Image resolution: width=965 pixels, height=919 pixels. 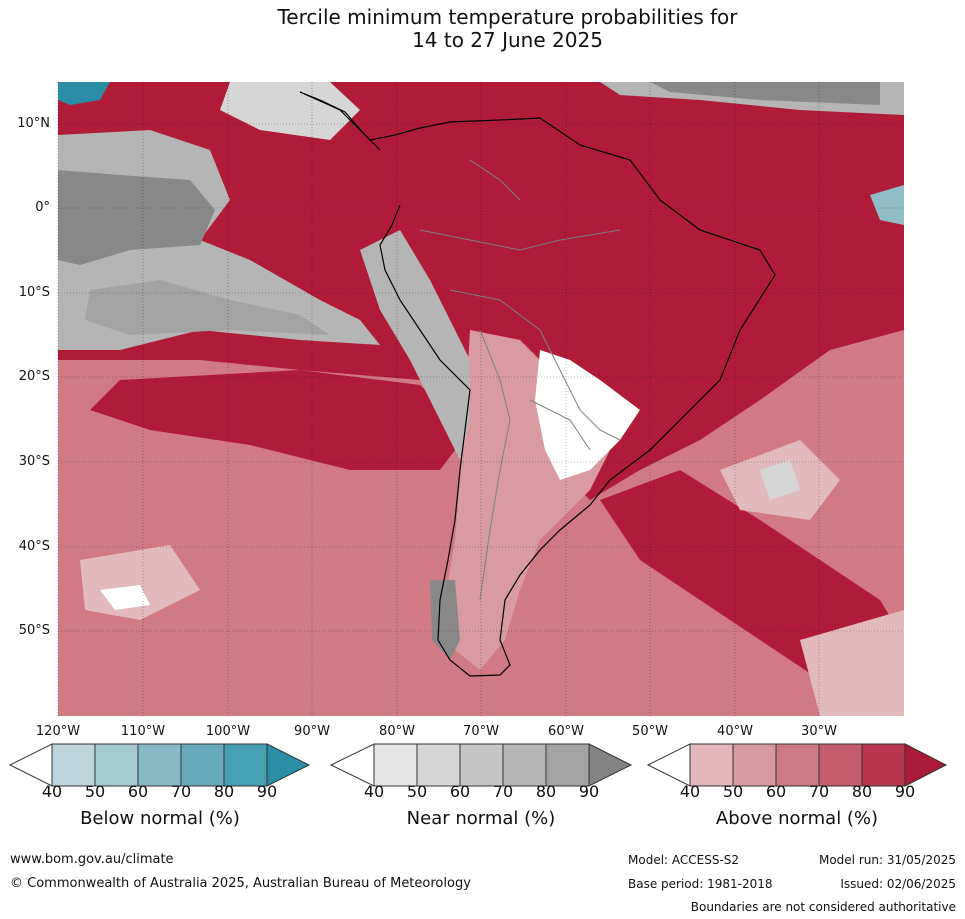 What do you see at coordinates (159, 765) in the screenshot?
I see `colorbar-below-normal` at bounding box center [159, 765].